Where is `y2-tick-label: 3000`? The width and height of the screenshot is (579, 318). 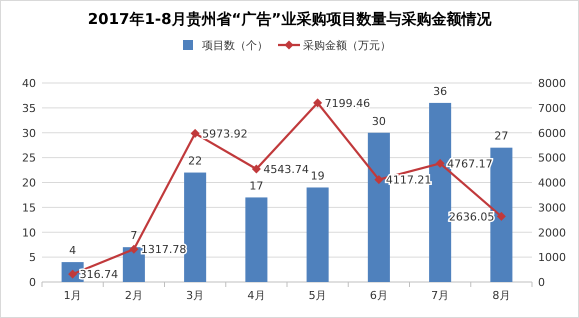
y2-tick-label: 3000 is located at coordinates (552, 207).